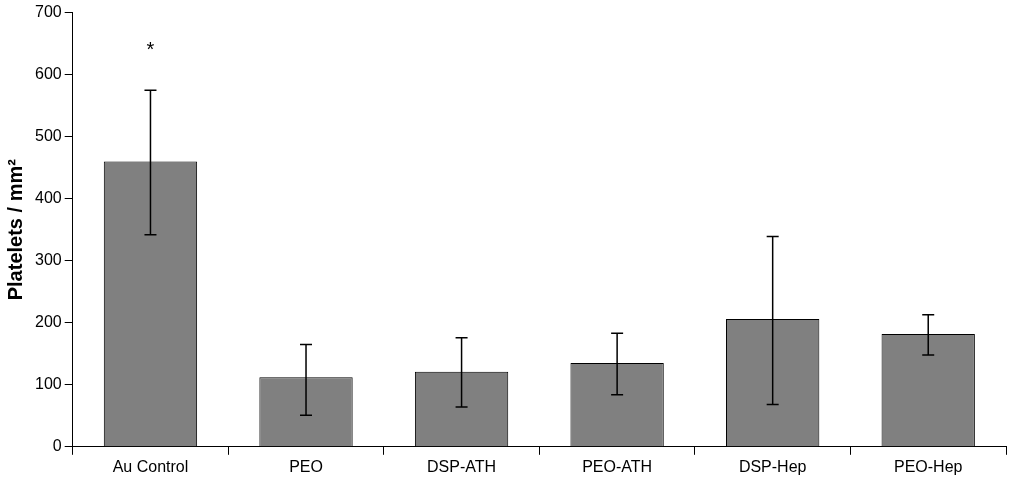 The height and width of the screenshot is (480, 1016). Describe the element at coordinates (617, 466) in the screenshot. I see `x-tick-label: PEO-ATH` at that location.